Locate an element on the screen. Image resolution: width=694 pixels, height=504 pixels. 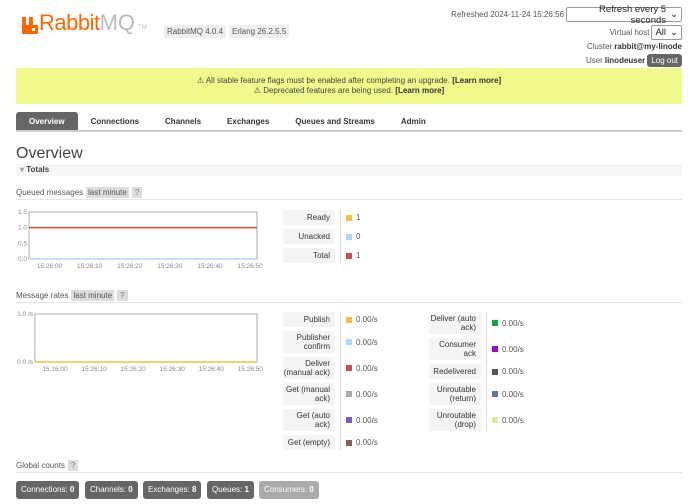
legend-label: Unroutable (return) is located at coordinates (455, 394).